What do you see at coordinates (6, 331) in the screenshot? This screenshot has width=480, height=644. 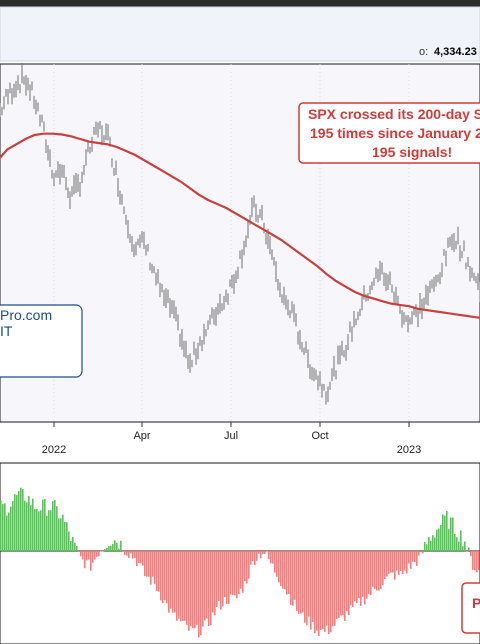 I see `logo-line-2: IT` at bounding box center [6, 331].